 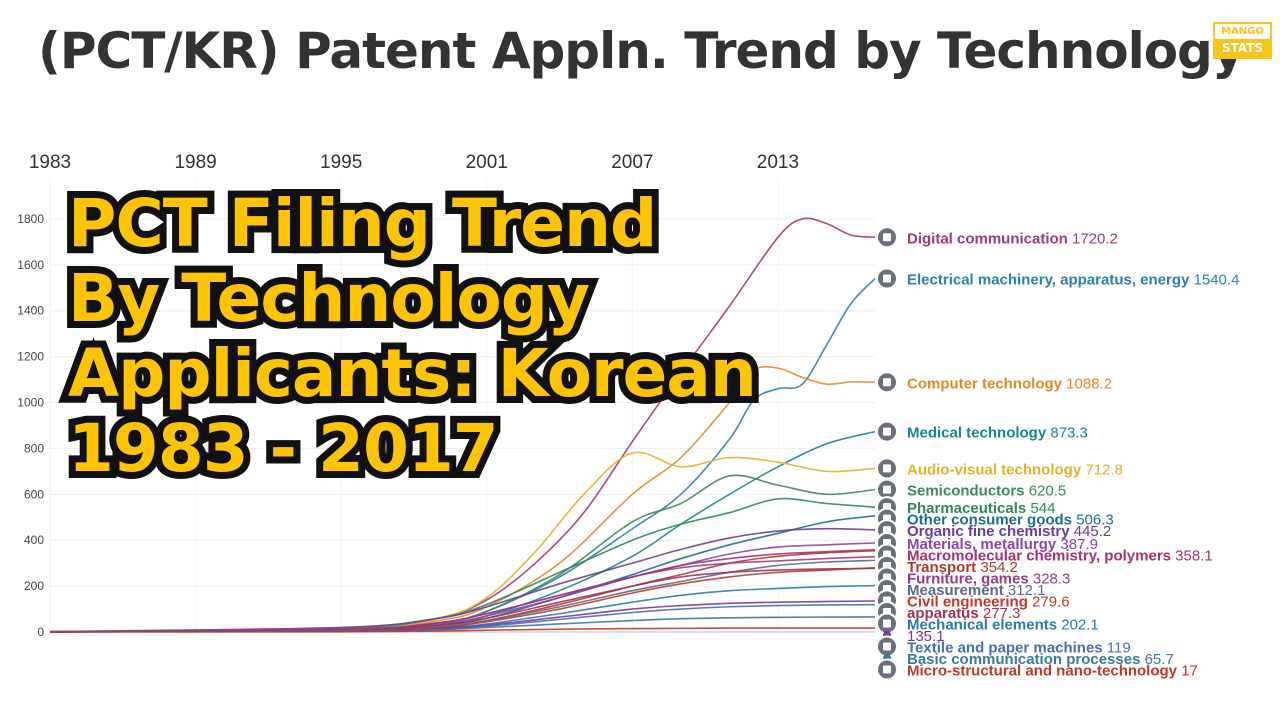 What do you see at coordinates (1119, 647) in the screenshot?
I see `series-value: 119` at bounding box center [1119, 647].